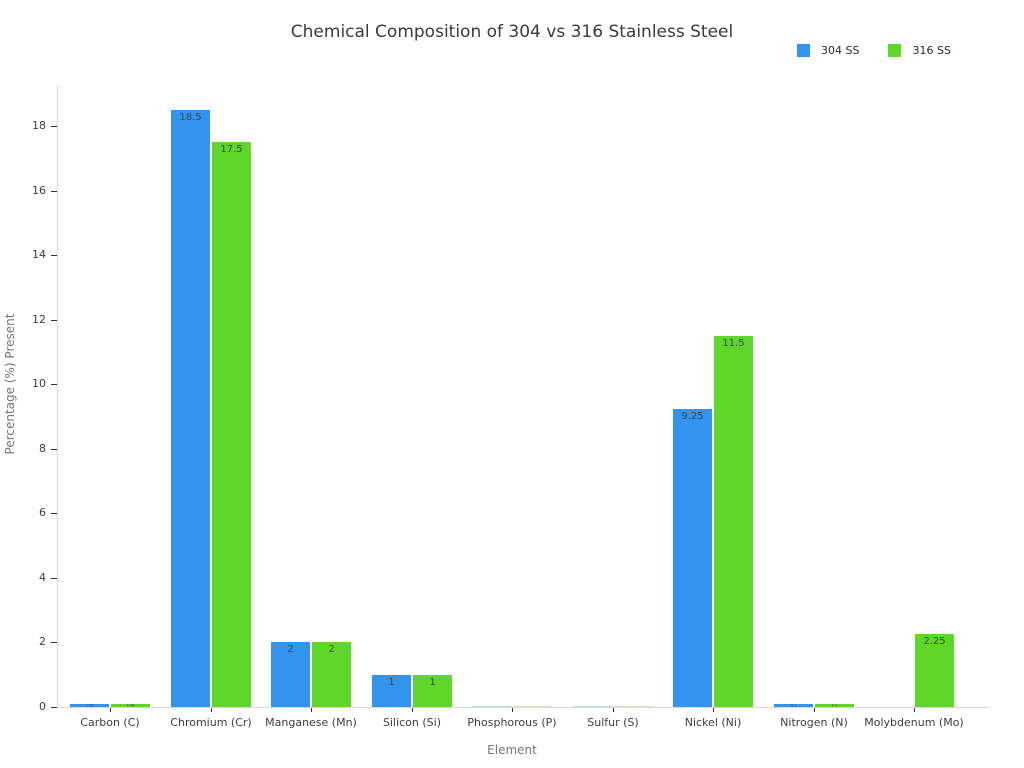 The height and width of the screenshot is (768, 1024). Describe the element at coordinates (311, 722) in the screenshot. I see `x-tick-label: Manganese (Mn)` at that location.